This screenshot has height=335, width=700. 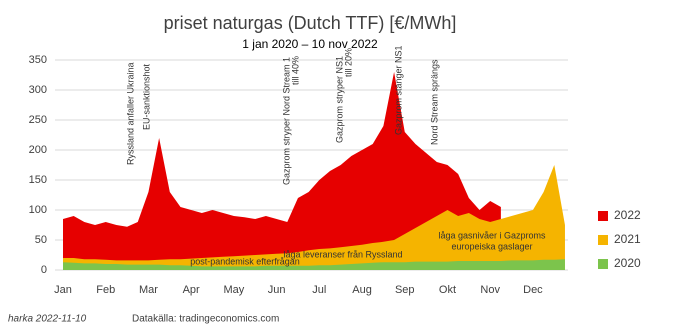 I want to click on footer: harka 2022-11-10, so click(x=47, y=319).